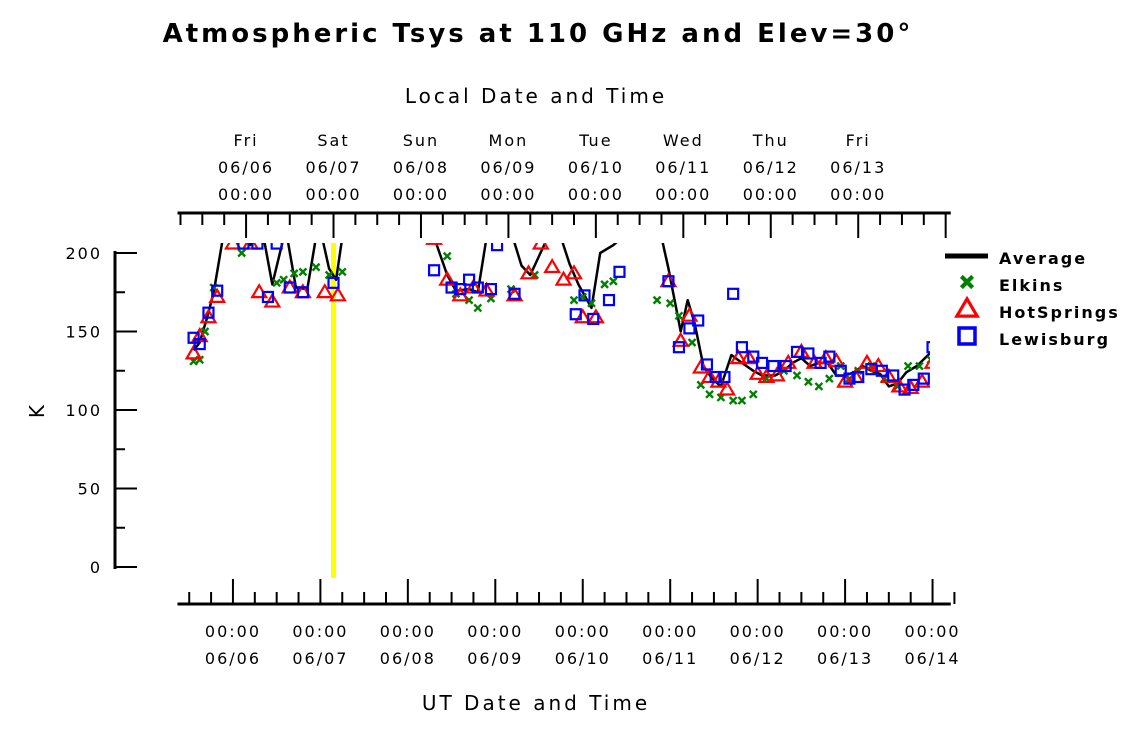 The height and width of the screenshot is (731, 1125). I want to click on bottom-tick-date-label: 06/08, so click(408, 658).